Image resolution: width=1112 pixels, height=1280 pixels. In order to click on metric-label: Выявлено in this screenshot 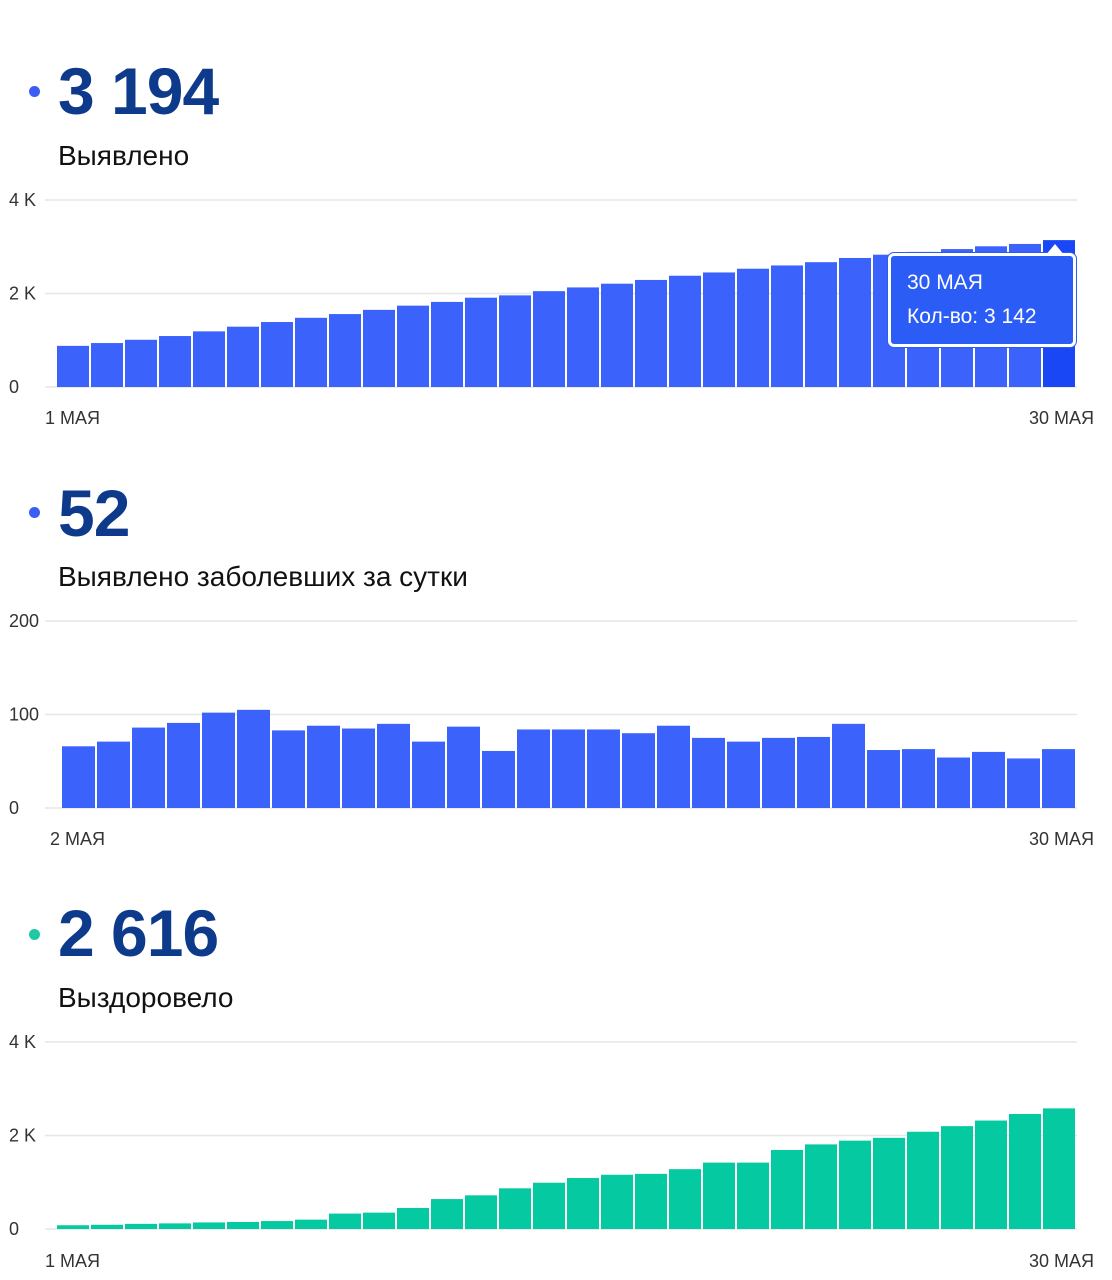, I will do `click(124, 155)`.